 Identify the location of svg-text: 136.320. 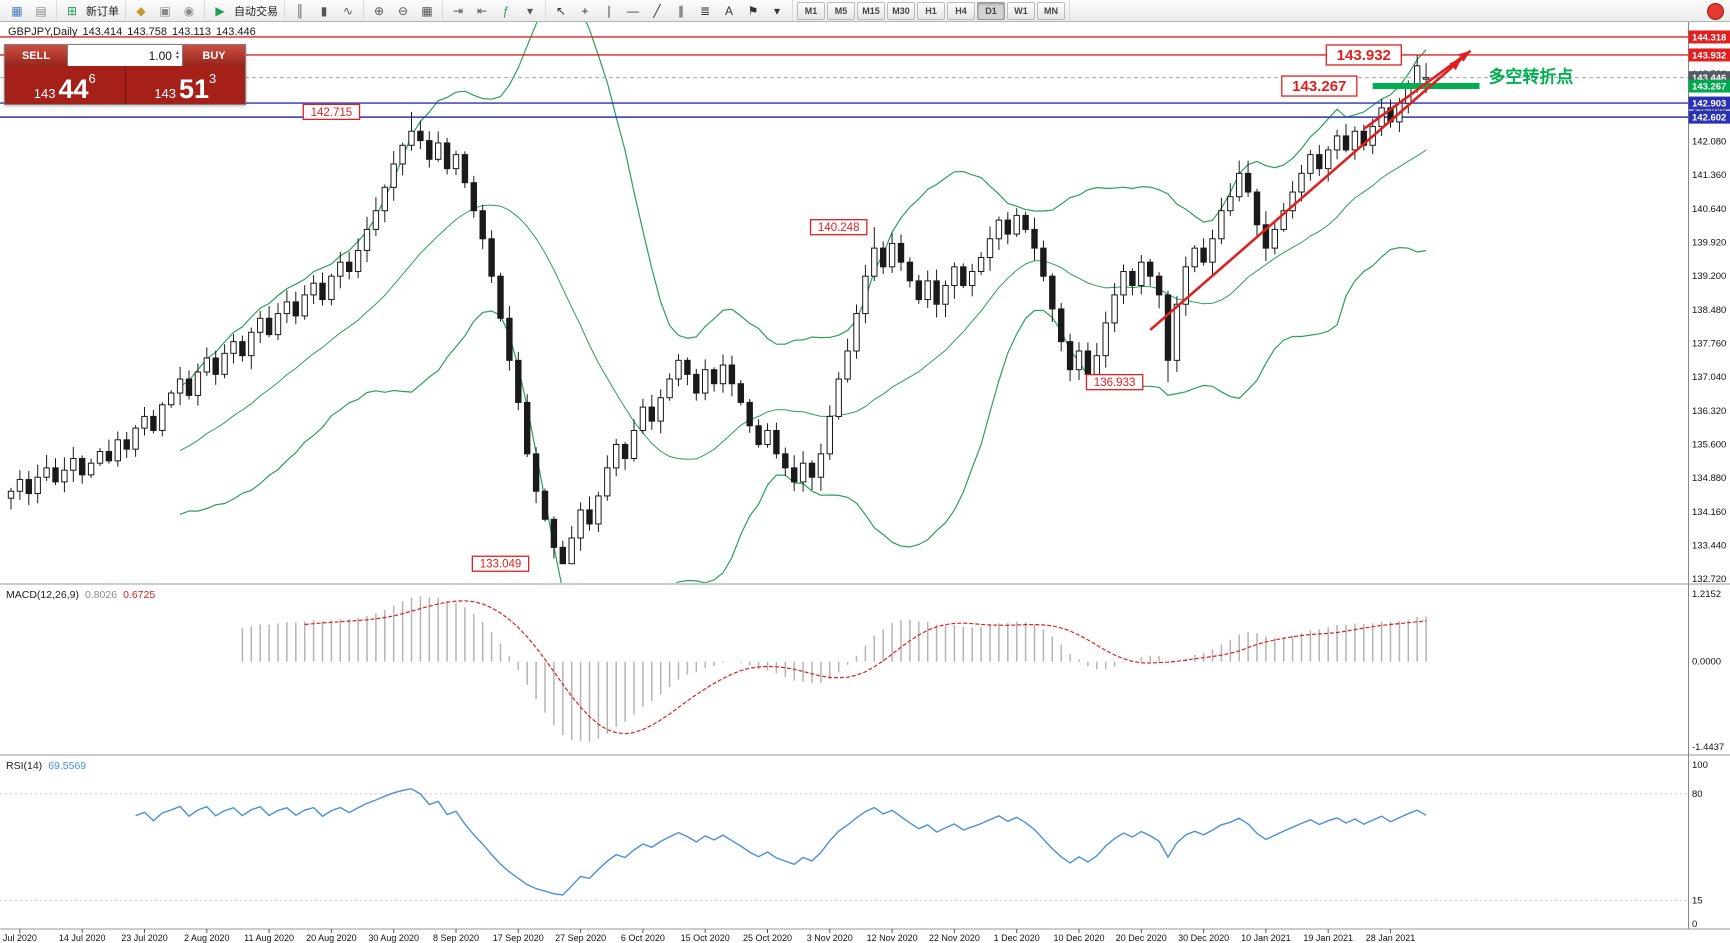
(1709, 411).